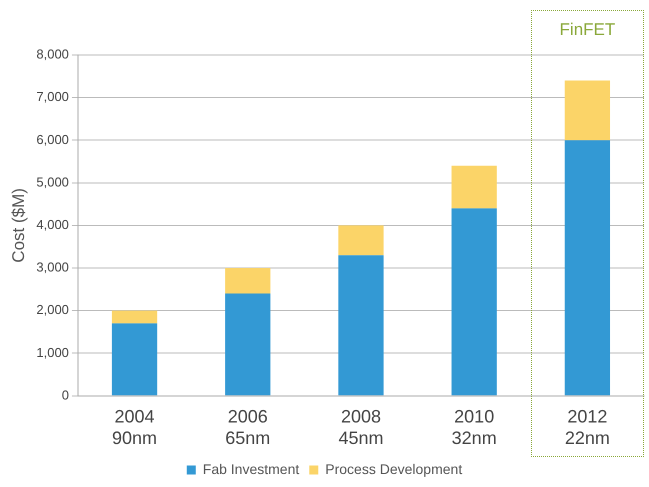  I want to click on y-tick-label: 0, so click(65, 394).